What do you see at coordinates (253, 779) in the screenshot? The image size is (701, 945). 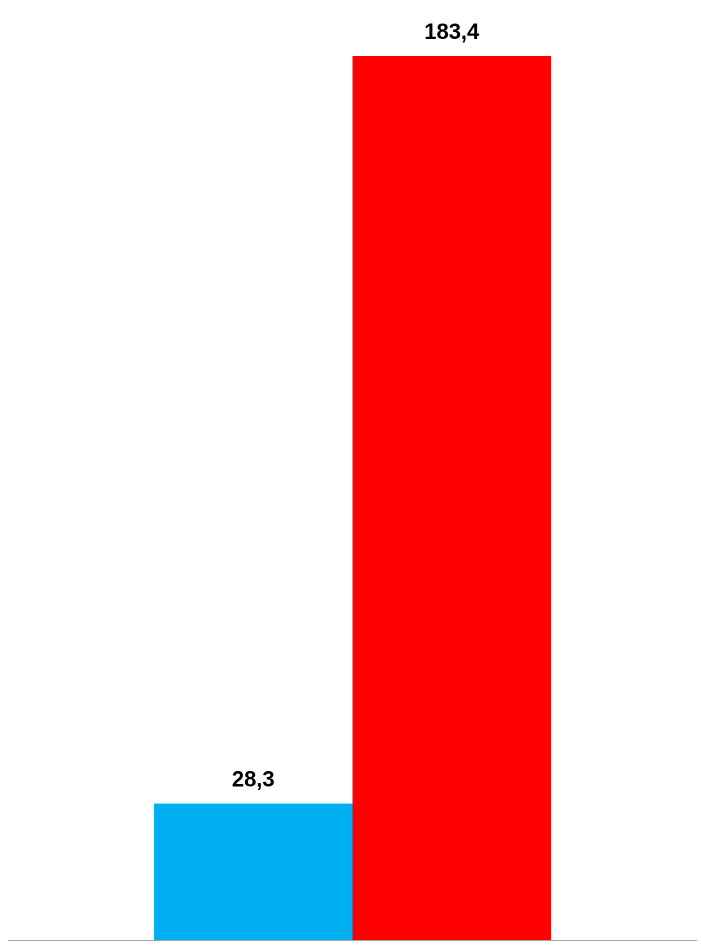 I see `data-label: 28,3` at bounding box center [253, 779].